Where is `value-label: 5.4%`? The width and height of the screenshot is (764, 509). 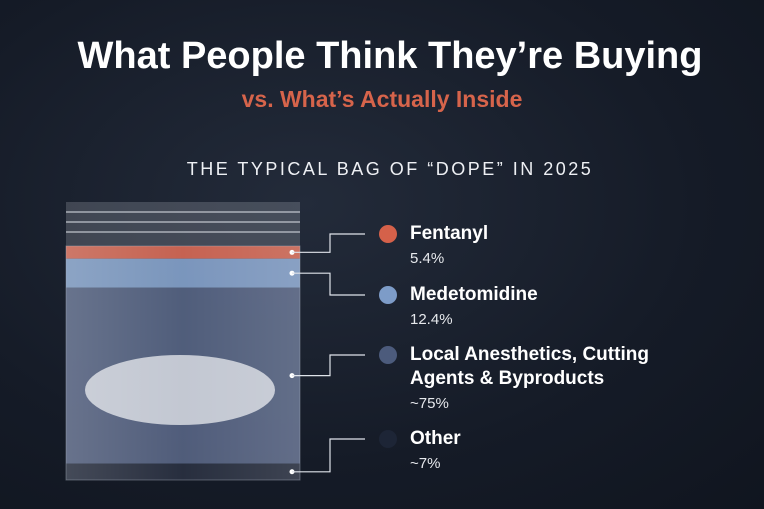
value-label: 5.4% is located at coordinates (427, 258).